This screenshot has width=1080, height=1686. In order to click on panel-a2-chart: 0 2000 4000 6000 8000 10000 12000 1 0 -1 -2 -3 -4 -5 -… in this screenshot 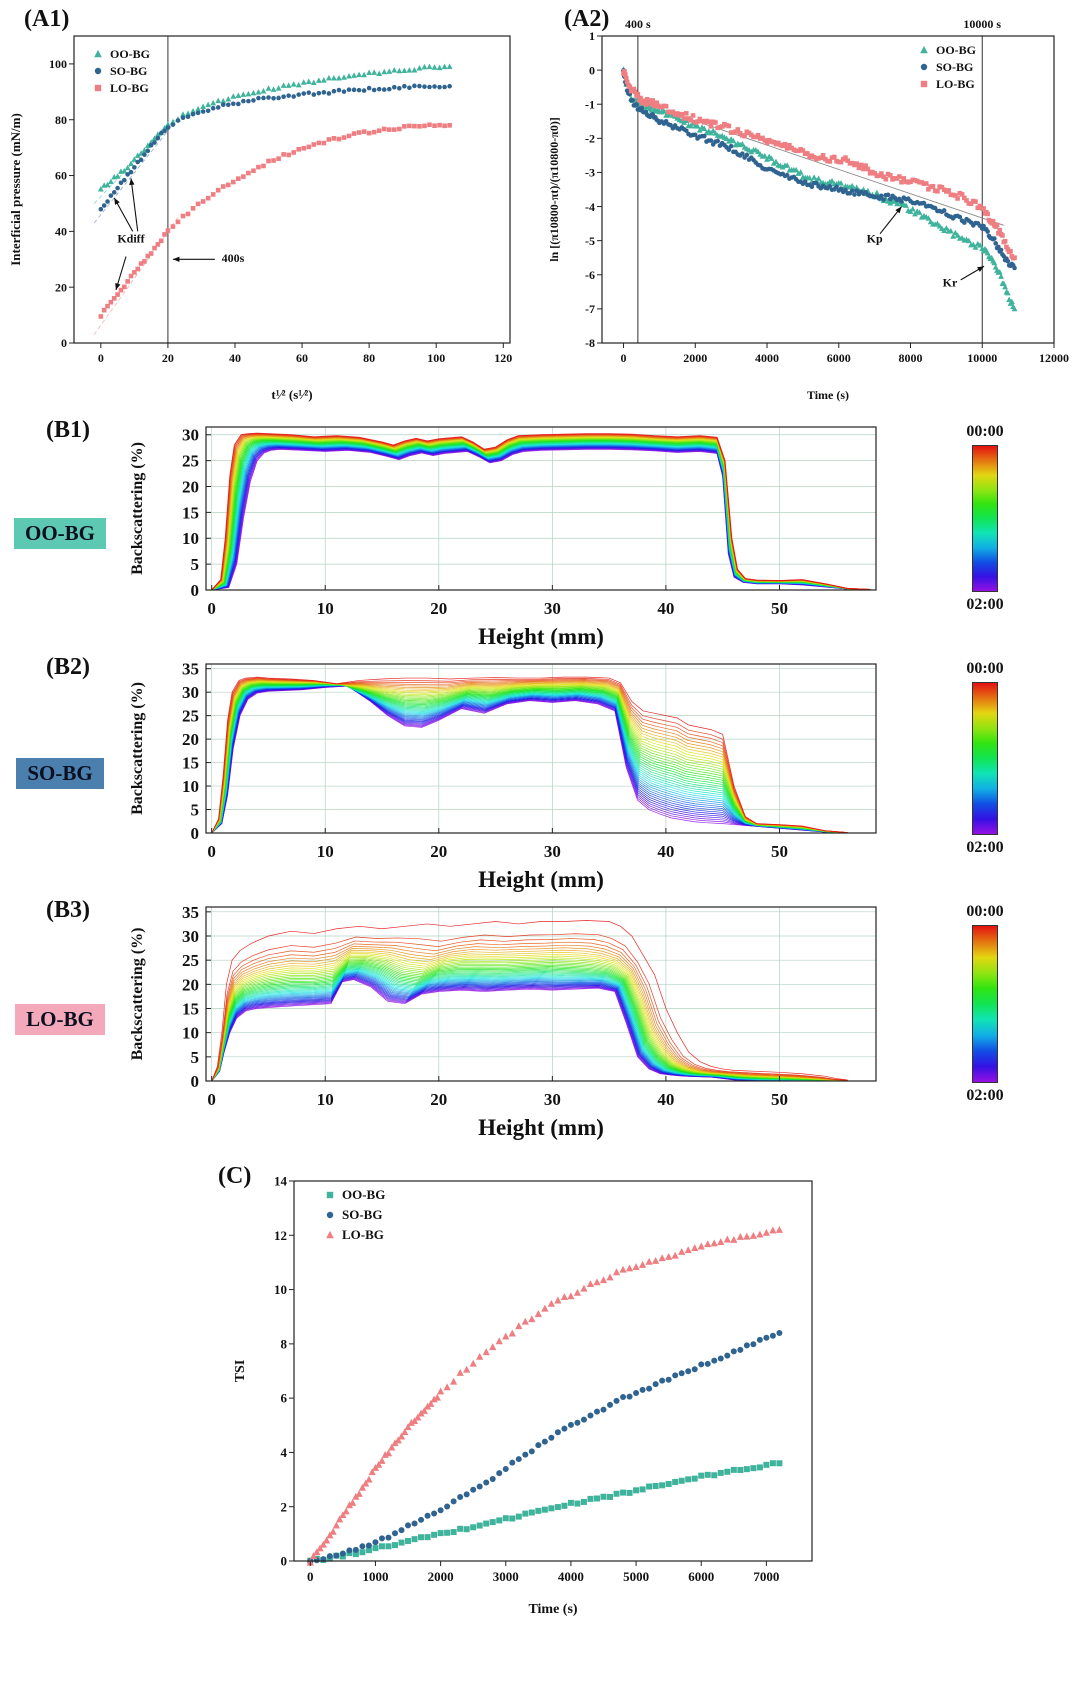, I will do `click(808, 209)`.